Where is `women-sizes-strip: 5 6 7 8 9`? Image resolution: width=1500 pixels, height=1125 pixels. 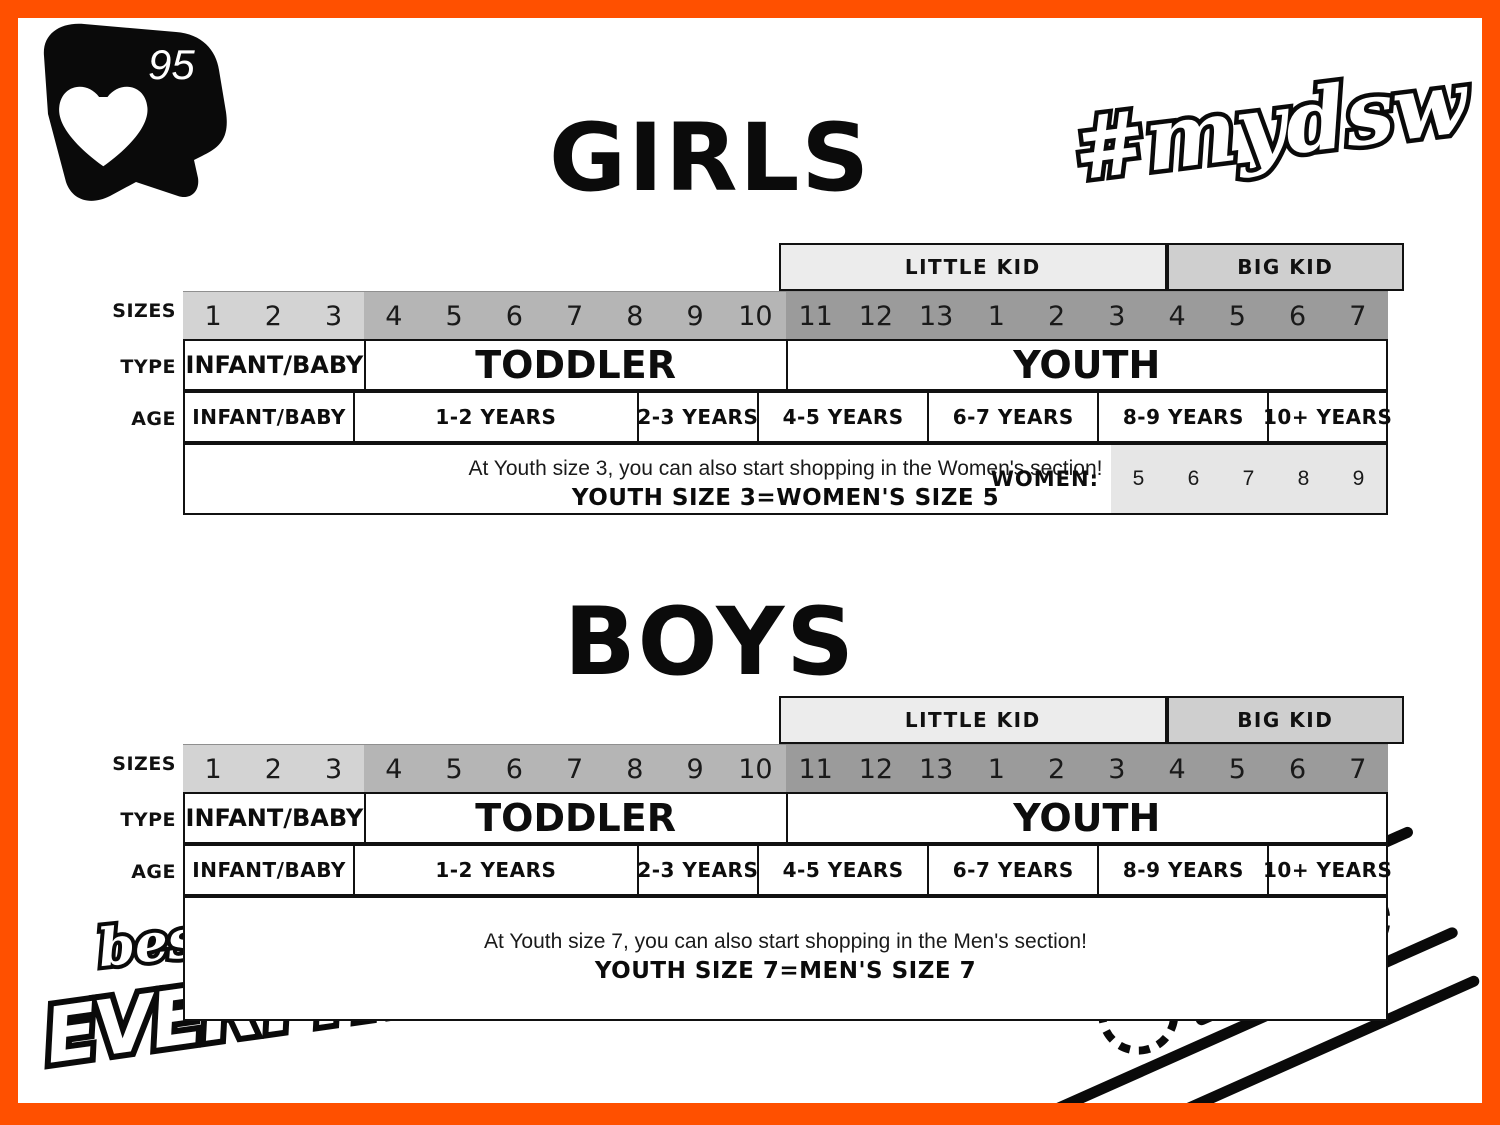
women-sizes-strip: 5 6 7 8 9 is located at coordinates (1248, 479).